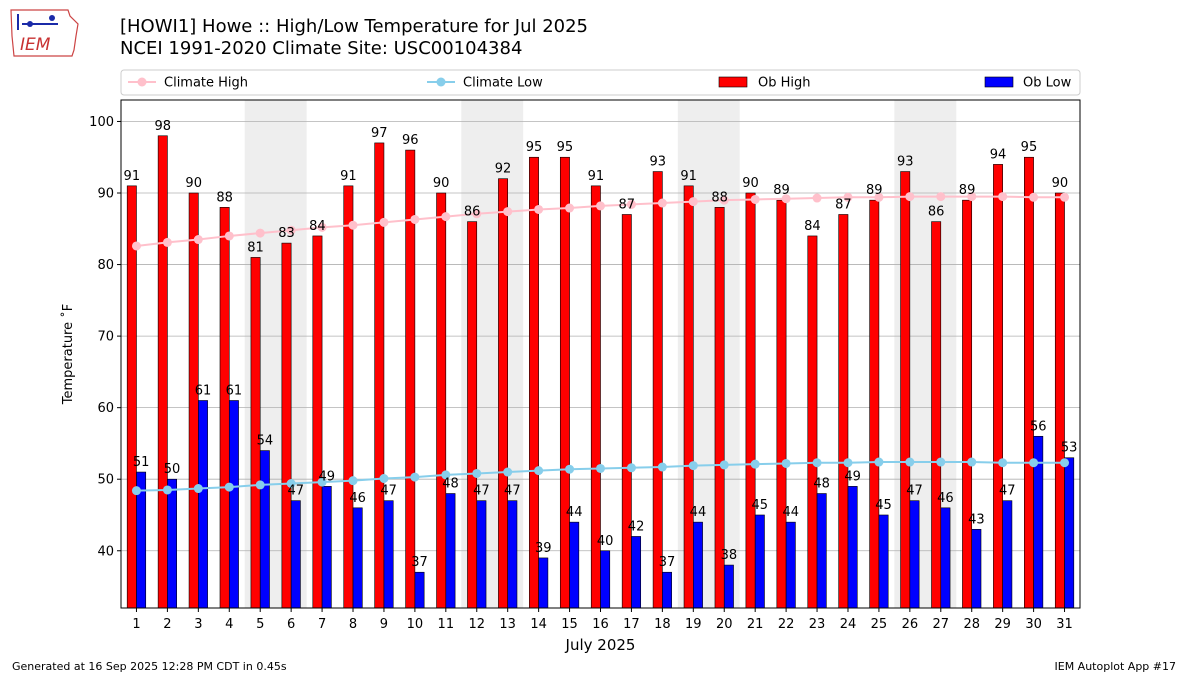 The height and width of the screenshot is (675, 1200). Describe the element at coordinates (291, 624) in the screenshot. I see `x-tick-label: 6` at that location.